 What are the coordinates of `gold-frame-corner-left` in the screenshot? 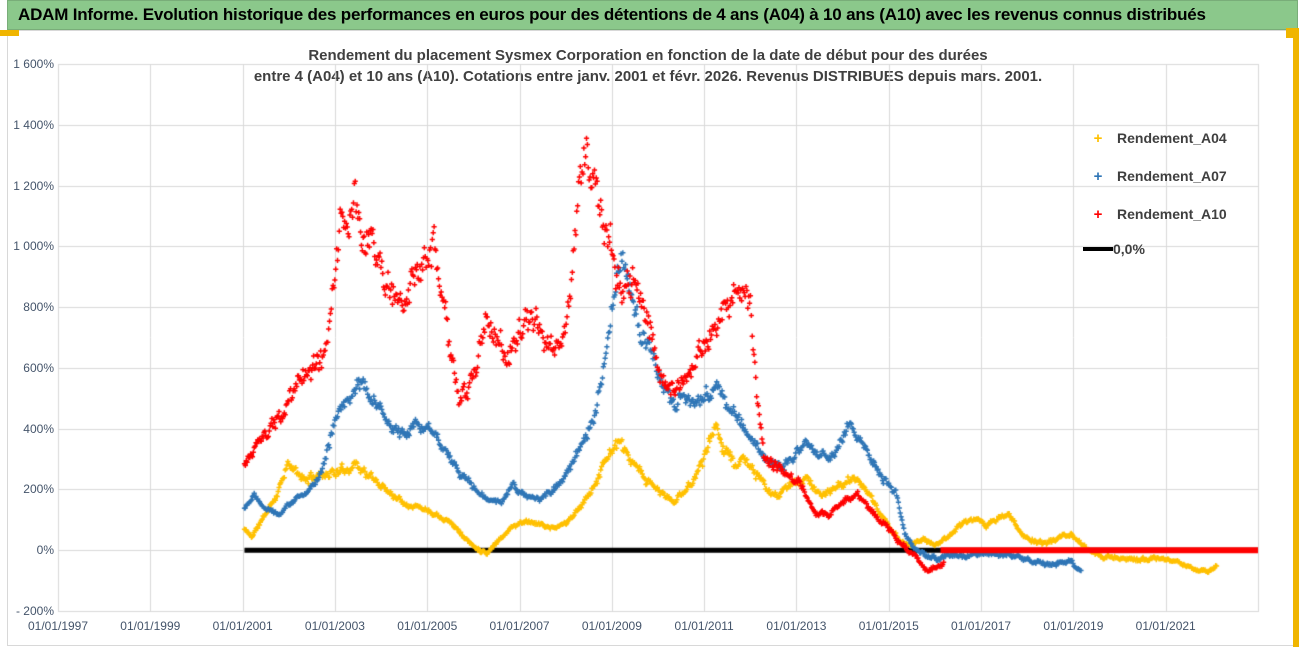 It's located at (9, 33).